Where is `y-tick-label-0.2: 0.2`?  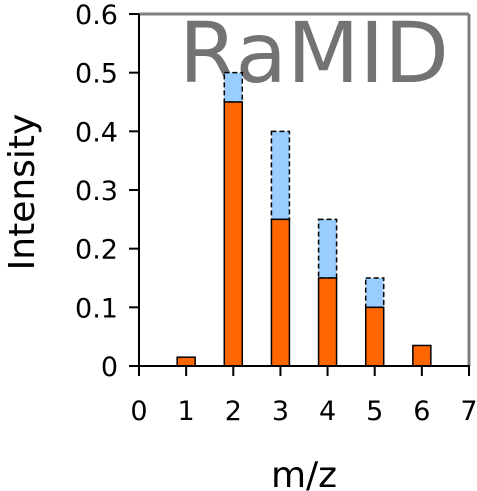
y-tick-label-0.2: 0.2 is located at coordinates (96, 250).